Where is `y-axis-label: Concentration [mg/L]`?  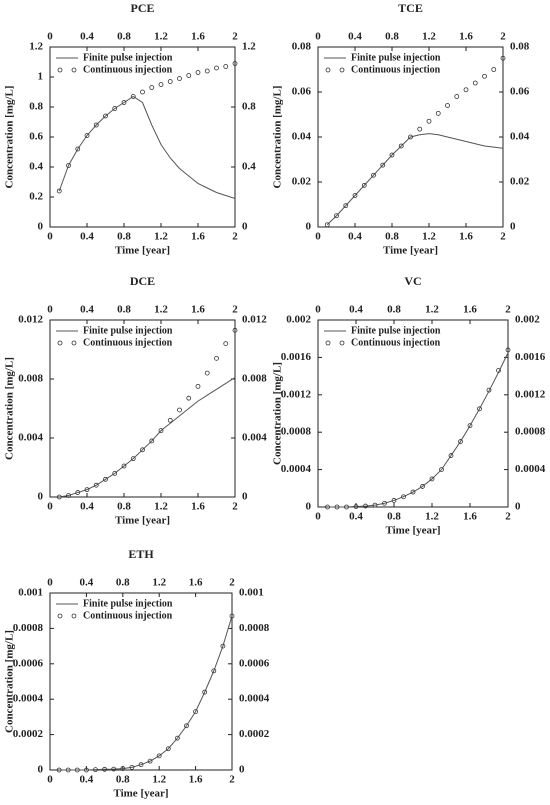
y-axis-label: Concentration [mg/L] is located at coordinates (278, 413).